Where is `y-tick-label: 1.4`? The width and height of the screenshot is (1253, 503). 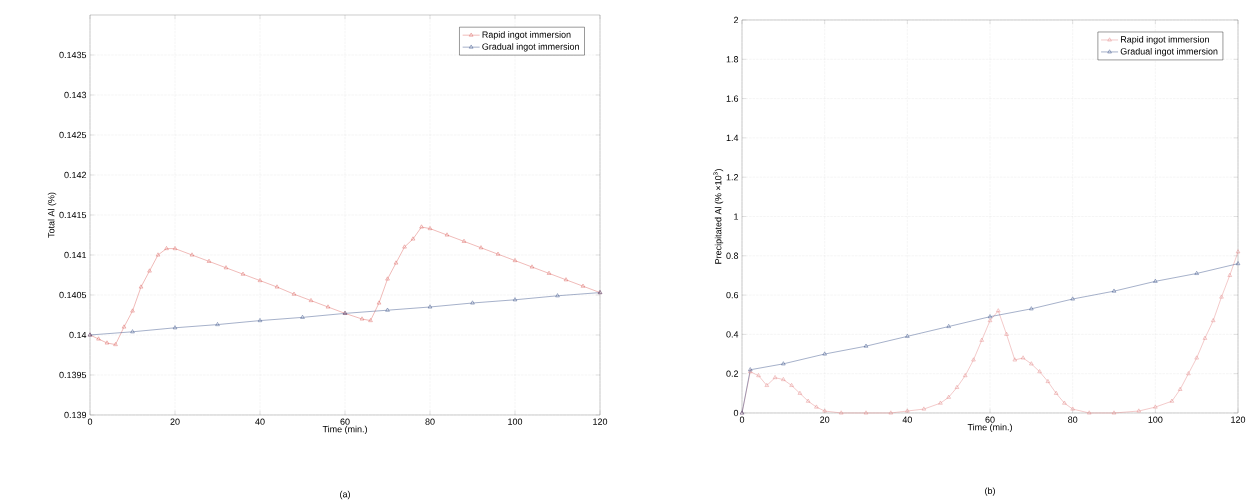
y-tick-label: 1.4 is located at coordinates (732, 137).